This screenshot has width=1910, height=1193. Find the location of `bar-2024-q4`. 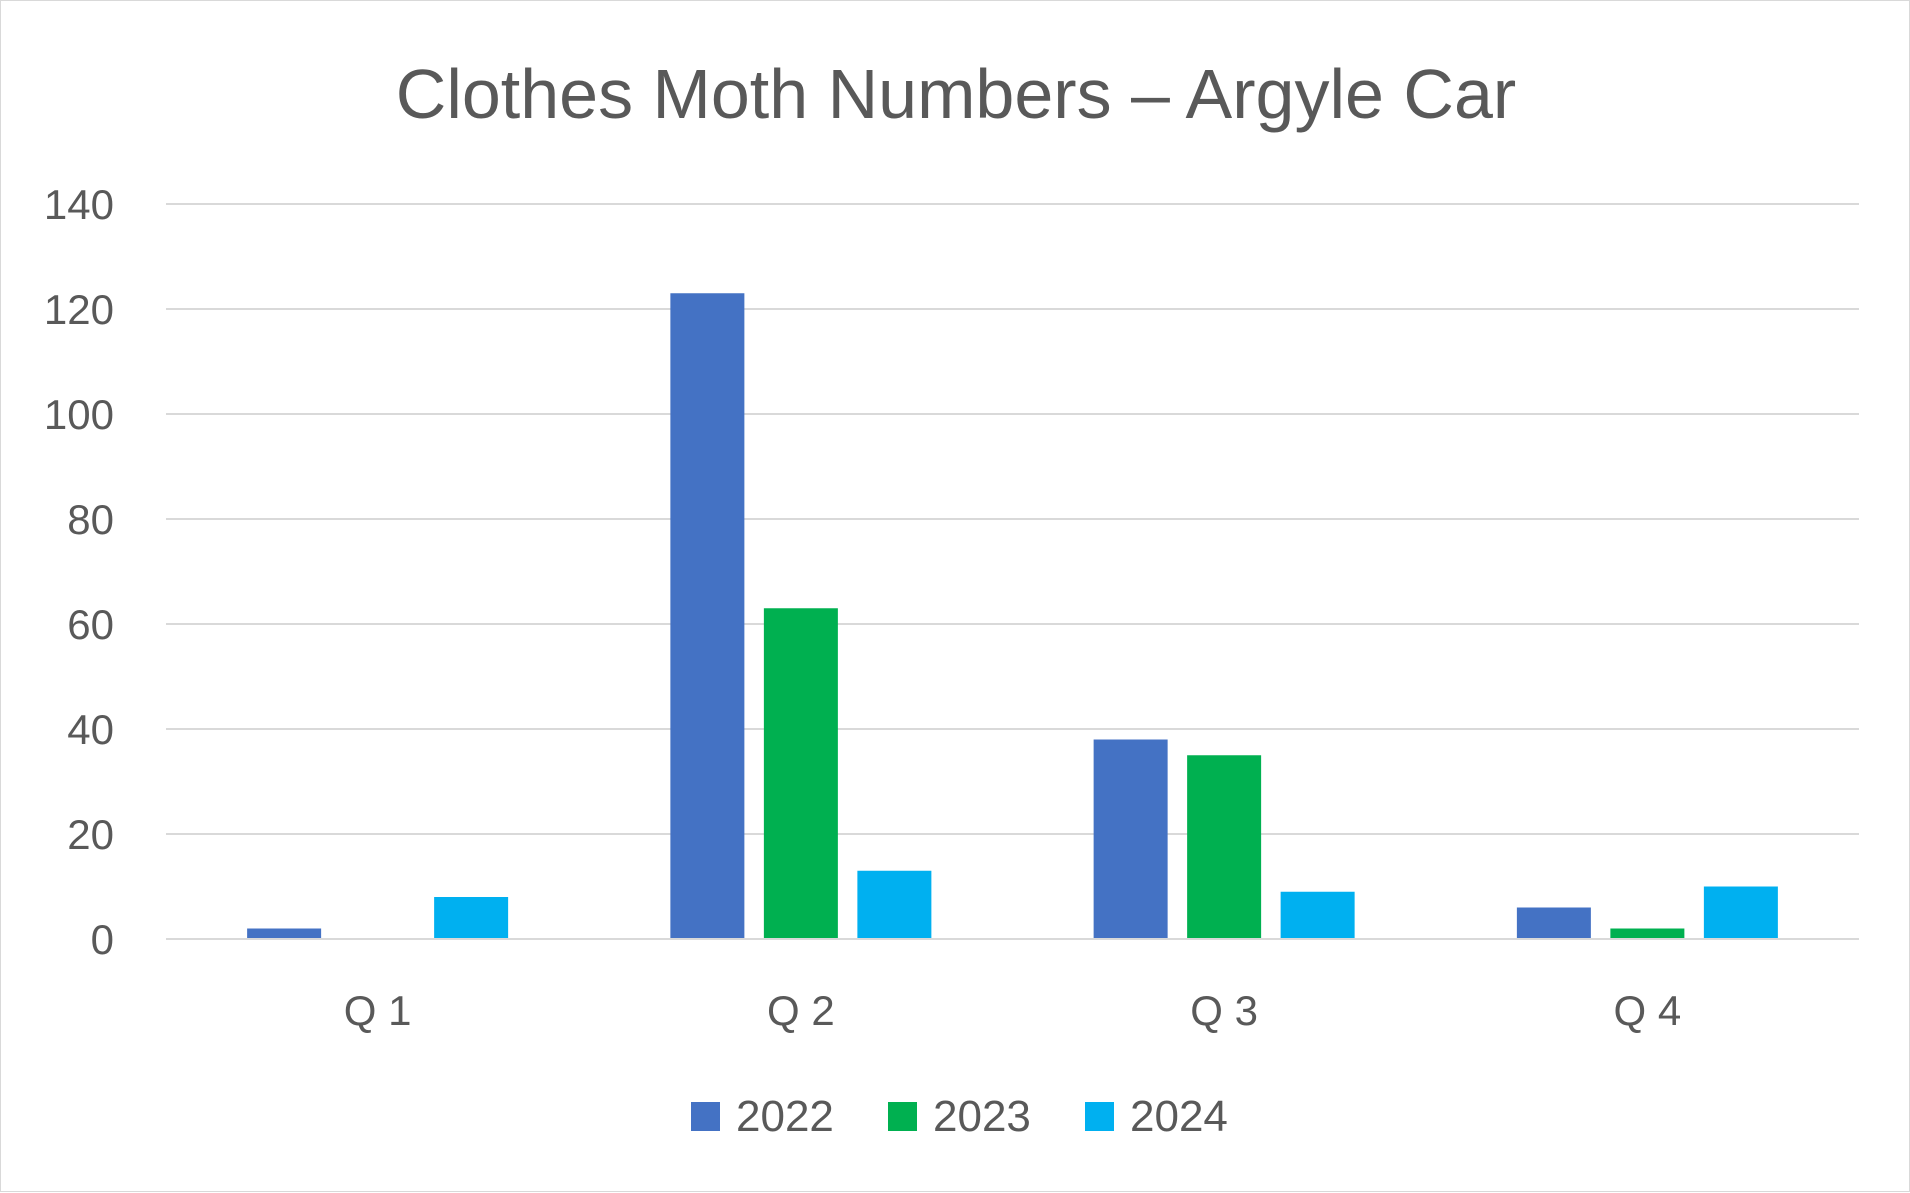

bar-2024-q4 is located at coordinates (1740, 913).